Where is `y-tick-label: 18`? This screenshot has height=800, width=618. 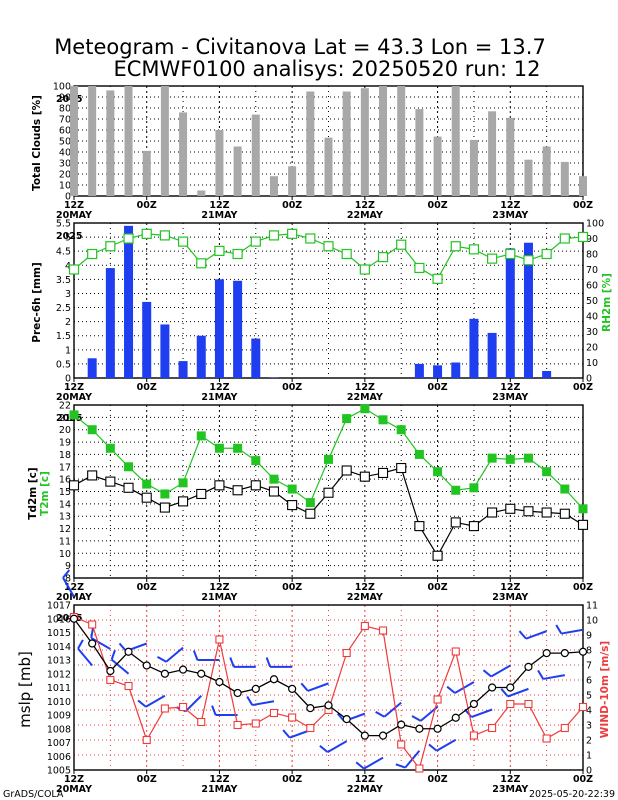
y-tick-label: 18 is located at coordinates (65, 455).